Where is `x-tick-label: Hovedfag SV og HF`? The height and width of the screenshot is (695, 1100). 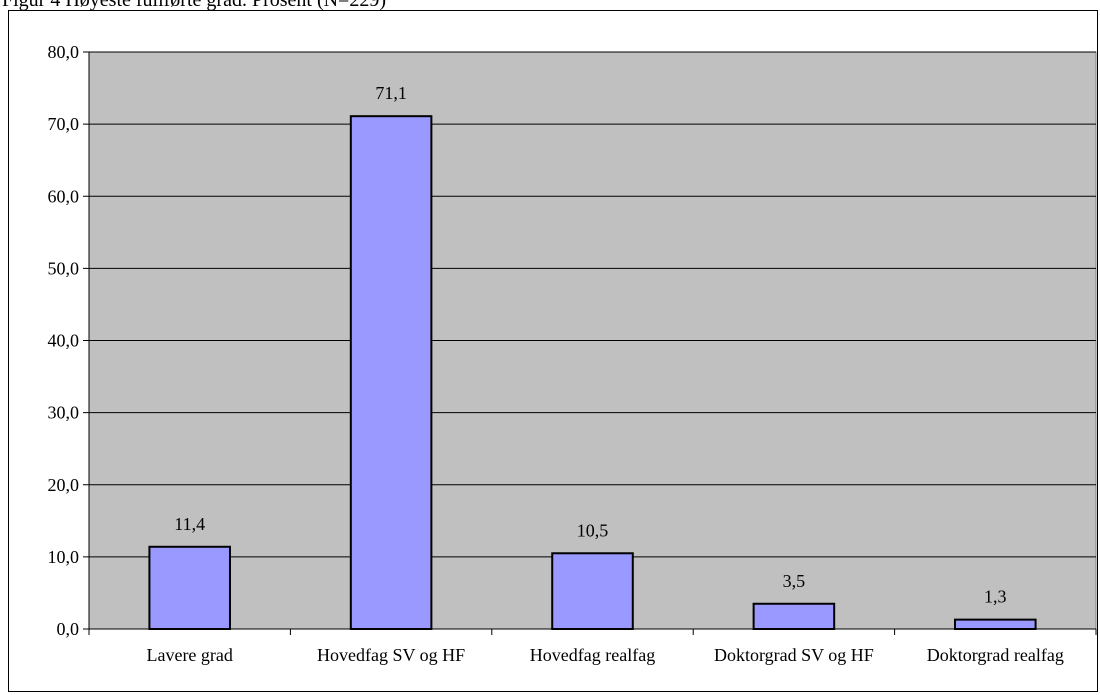 x-tick-label: Hovedfag SV og HF is located at coordinates (391, 655).